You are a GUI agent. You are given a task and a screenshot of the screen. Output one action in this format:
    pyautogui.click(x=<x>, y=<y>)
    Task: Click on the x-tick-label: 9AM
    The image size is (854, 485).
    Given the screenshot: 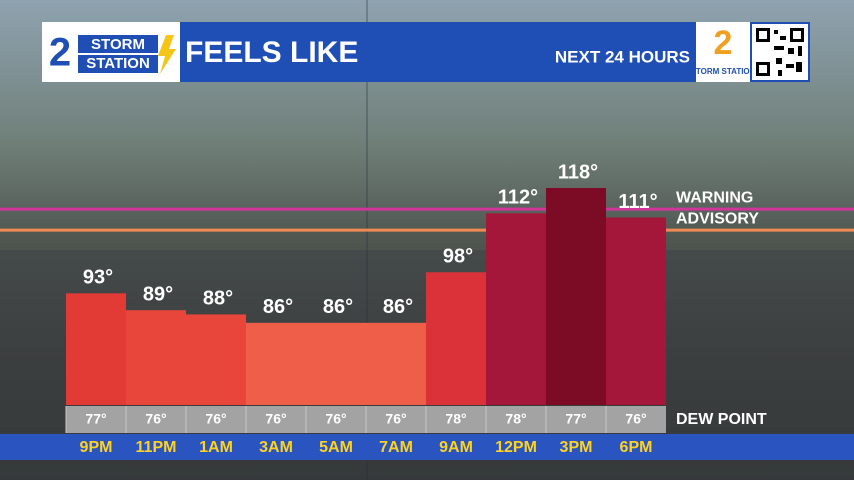 What is the action you would take?
    pyautogui.click(x=456, y=447)
    